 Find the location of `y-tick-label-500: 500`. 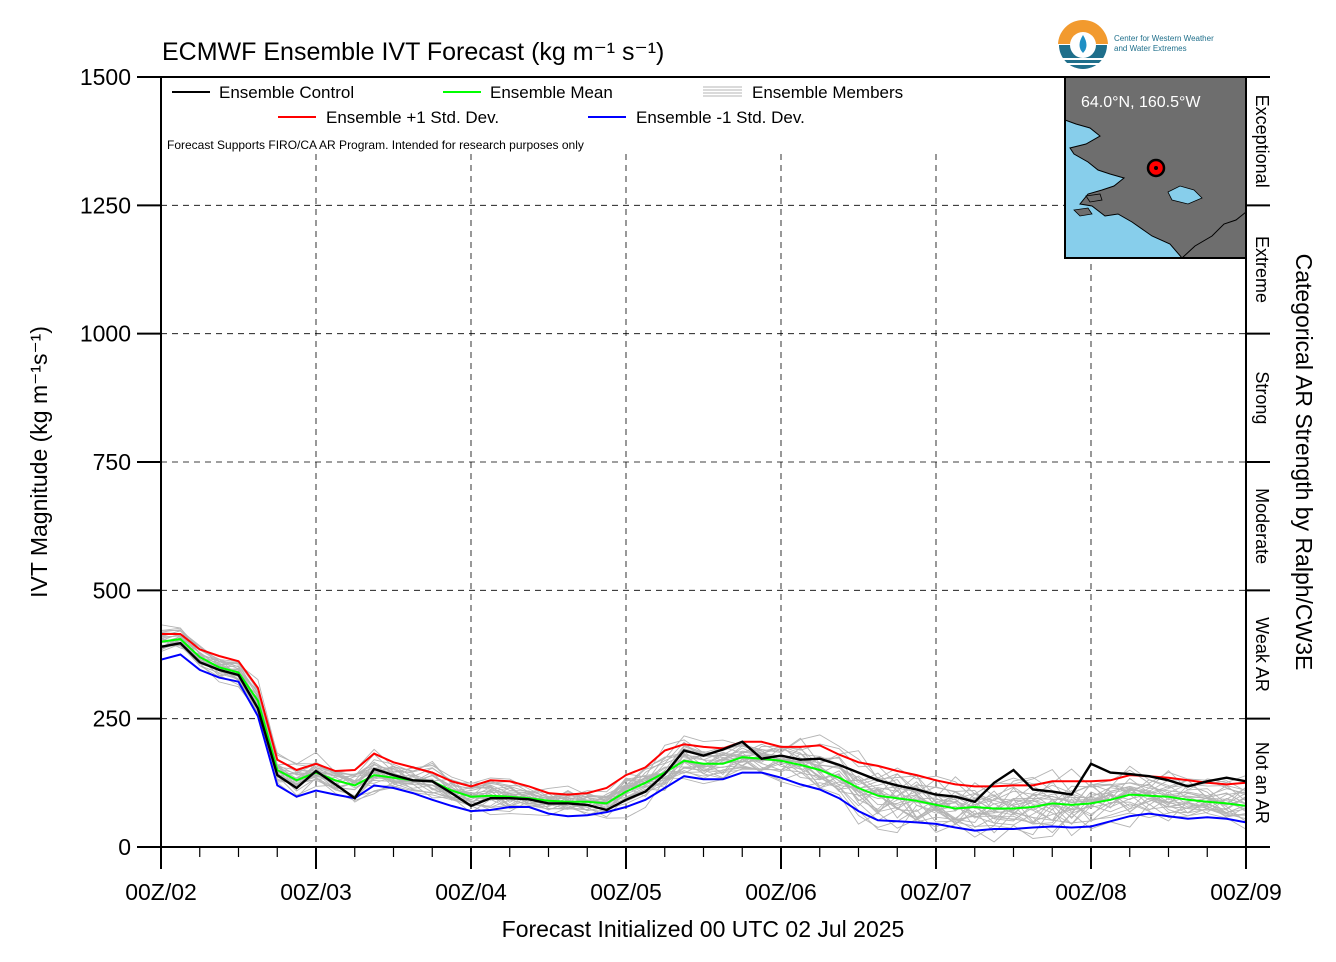

y-tick-label-500: 500 is located at coordinates (112, 590).